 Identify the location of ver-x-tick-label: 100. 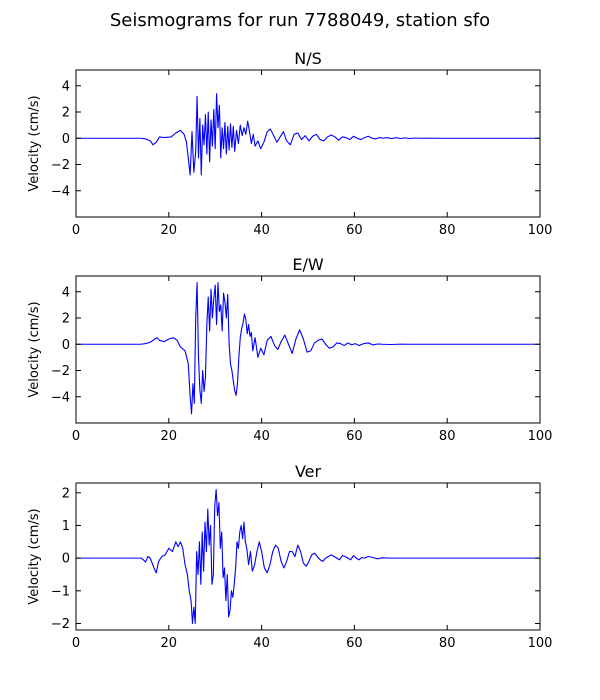
(540, 643).